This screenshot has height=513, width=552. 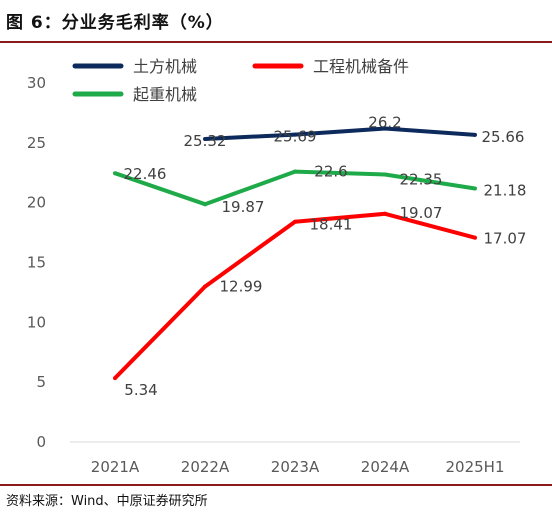 What do you see at coordinates (36, 83) in the screenshot?
I see `y-tick-label-30: 30` at bounding box center [36, 83].